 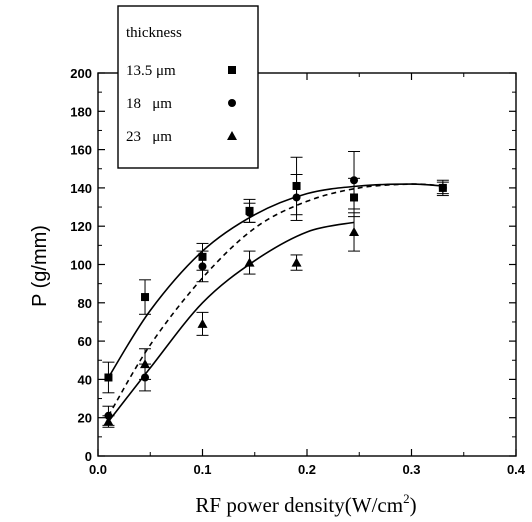 I want to click on legend-box, so click(x=188, y=87).